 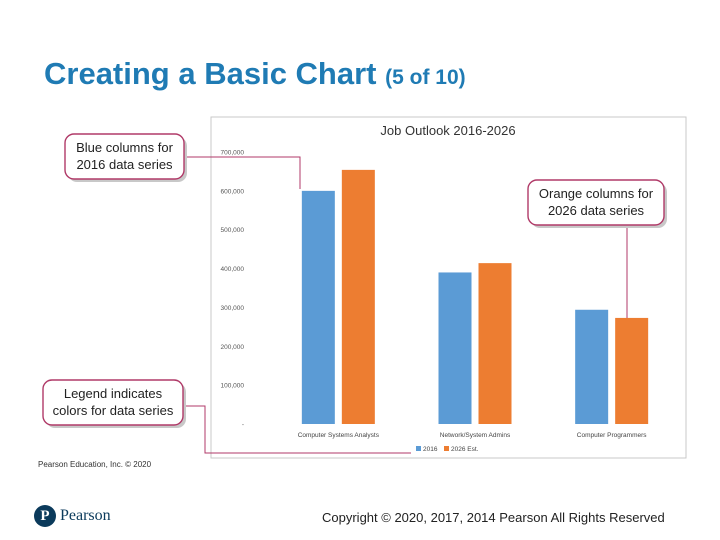 I want to click on slide-title: Creating a Basic Chart (5 of 10), so click(x=255, y=74).